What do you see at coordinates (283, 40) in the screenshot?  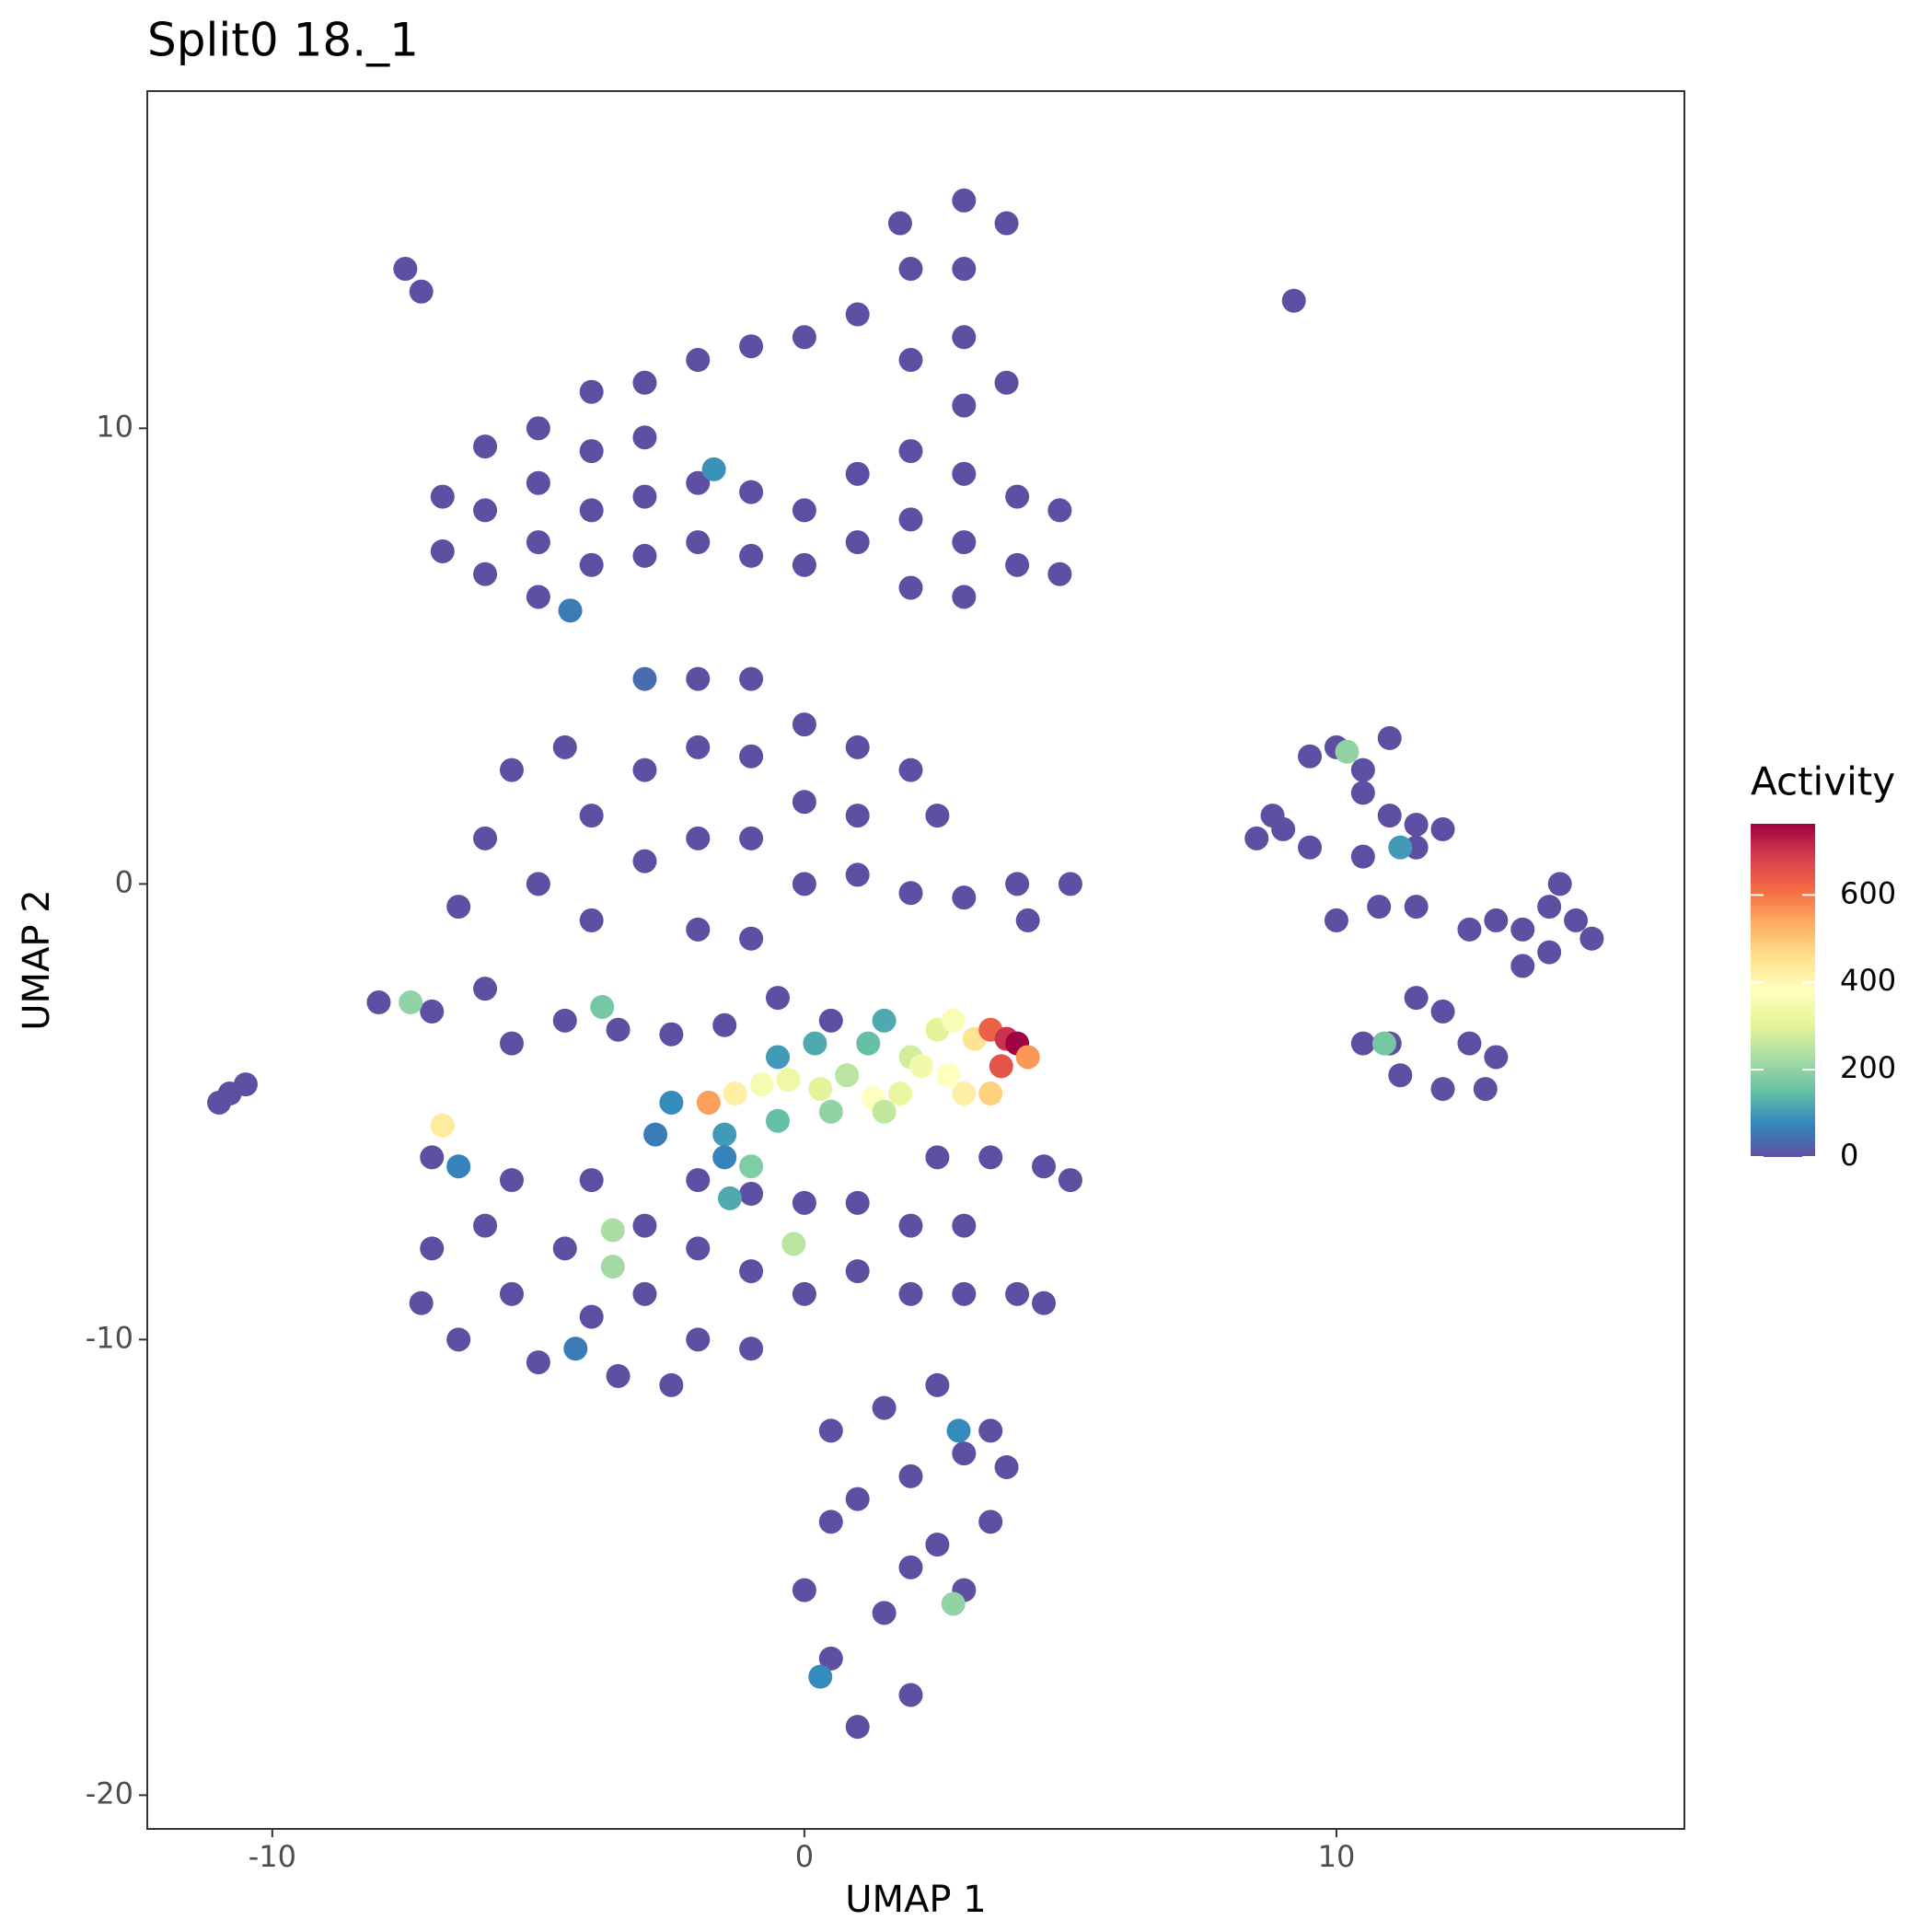 I see `chart-title: Split0 18._1` at bounding box center [283, 40].